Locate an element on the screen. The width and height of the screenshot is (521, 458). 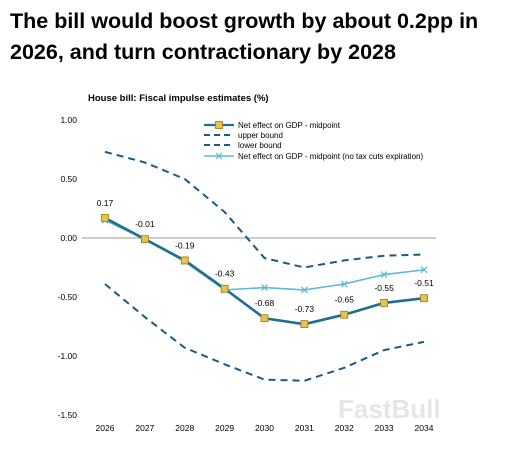
watermark: FastBull is located at coordinates (389, 409).